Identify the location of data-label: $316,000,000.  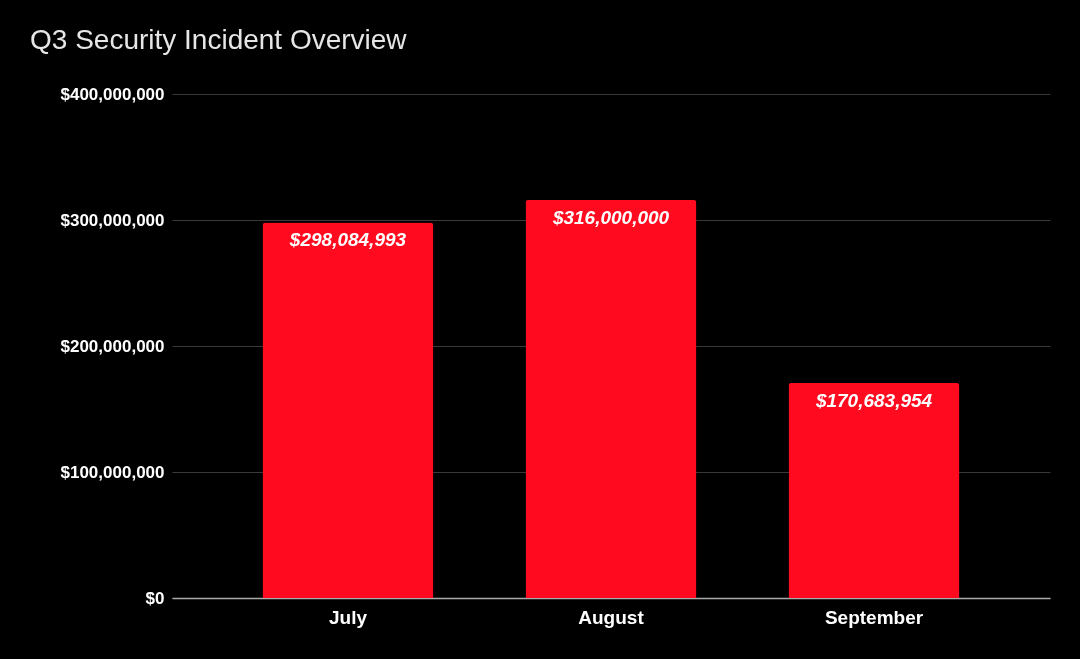
(610, 217).